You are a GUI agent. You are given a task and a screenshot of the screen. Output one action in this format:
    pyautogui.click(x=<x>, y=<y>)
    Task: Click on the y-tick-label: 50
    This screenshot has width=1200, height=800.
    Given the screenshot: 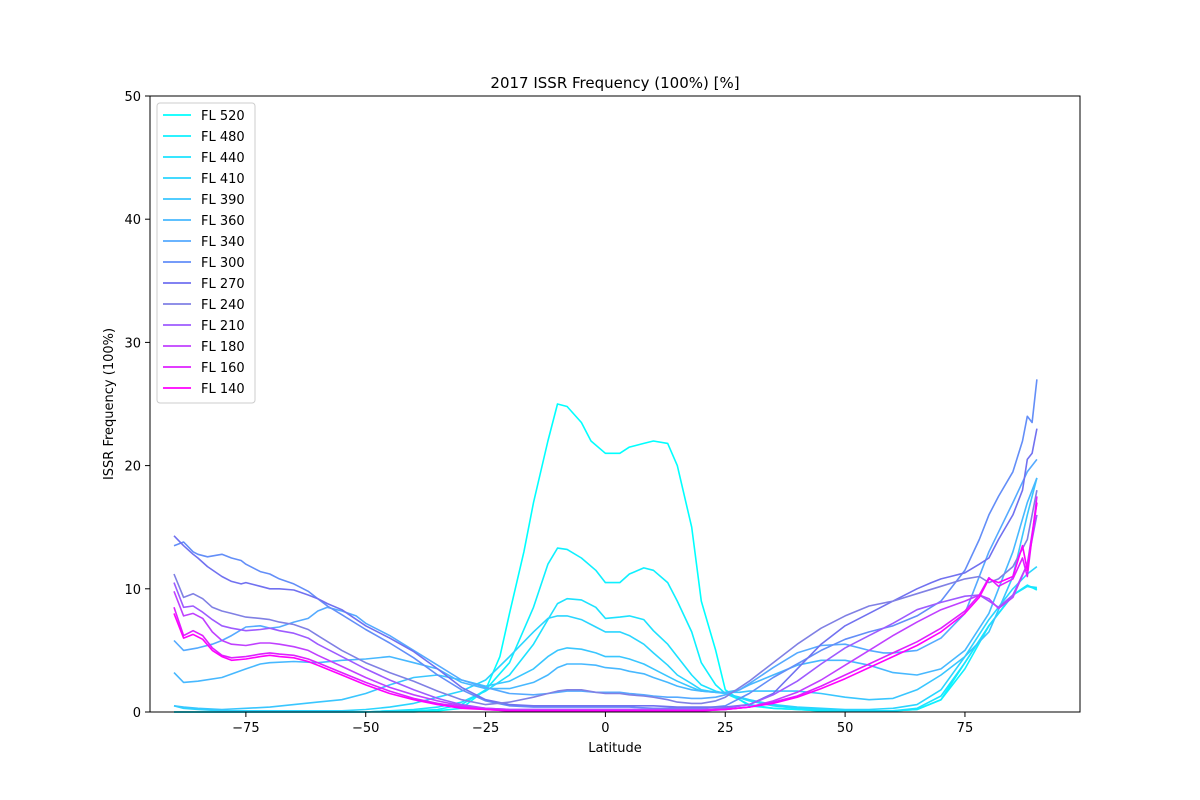 What is the action you would take?
    pyautogui.click(x=132, y=97)
    